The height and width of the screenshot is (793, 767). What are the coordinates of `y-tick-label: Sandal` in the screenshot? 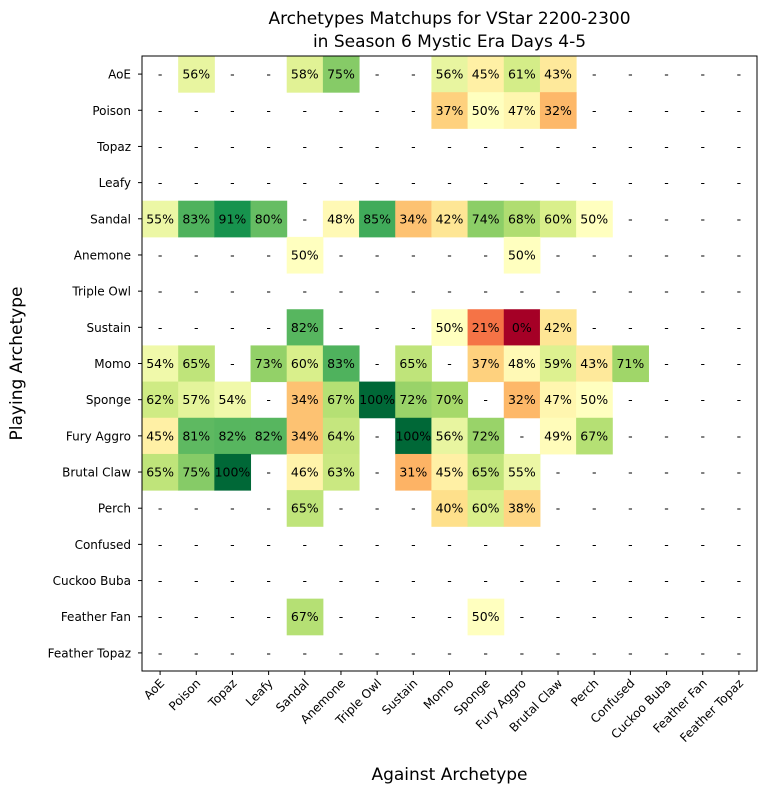 It's located at (110, 219).